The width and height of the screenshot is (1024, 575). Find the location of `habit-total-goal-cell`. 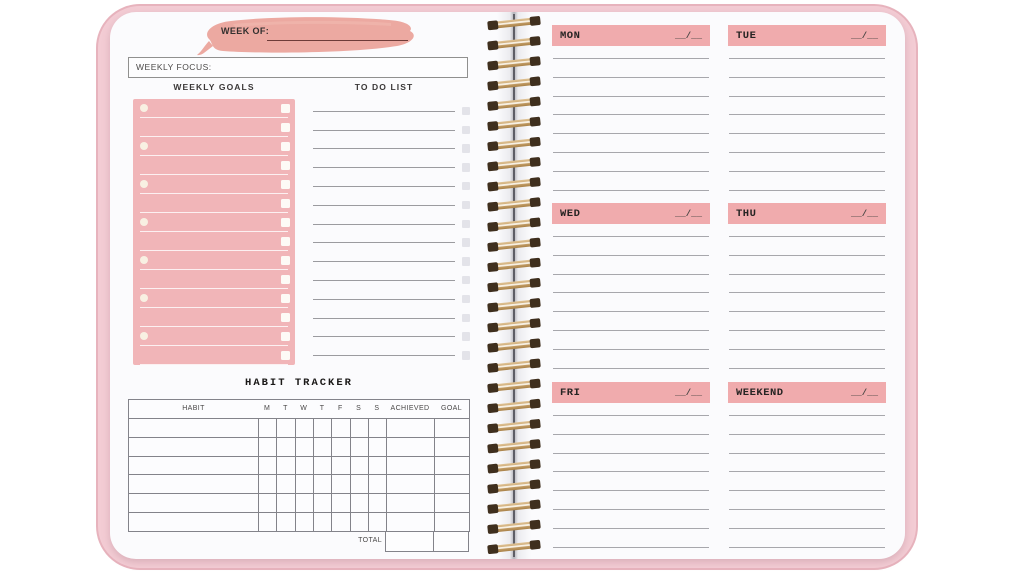

habit-total-goal-cell is located at coordinates (451, 541).